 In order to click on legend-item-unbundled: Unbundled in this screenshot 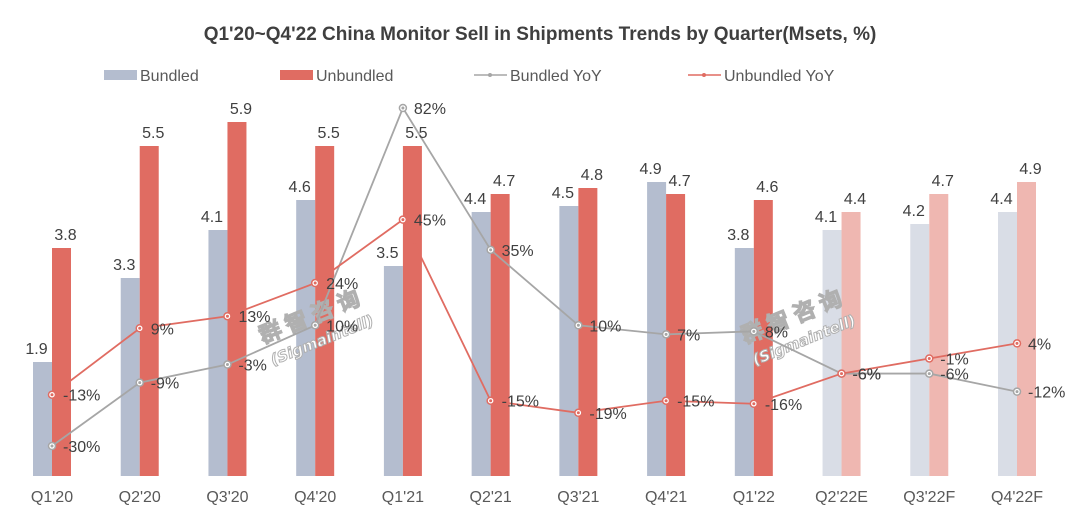, I will do `click(336, 76)`.